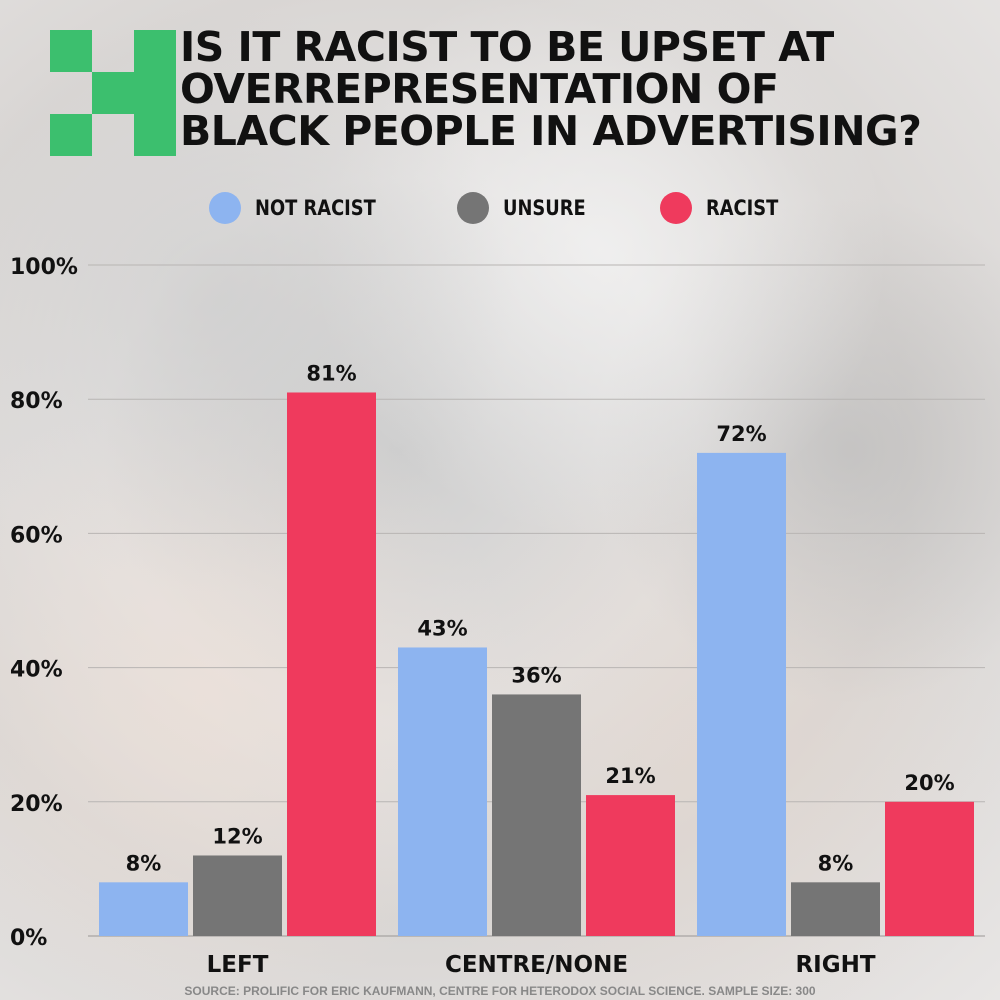 The height and width of the screenshot is (1000, 1000). I want to click on bar-value-label: 20%, so click(929, 783).